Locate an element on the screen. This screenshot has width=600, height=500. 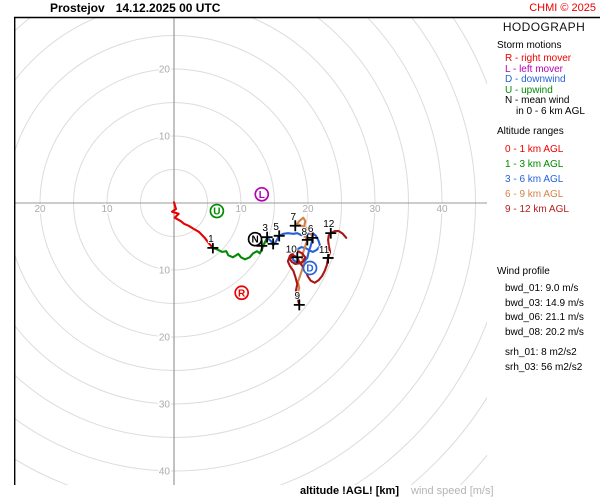
km-marker-5: 5 is located at coordinates (278, 231).